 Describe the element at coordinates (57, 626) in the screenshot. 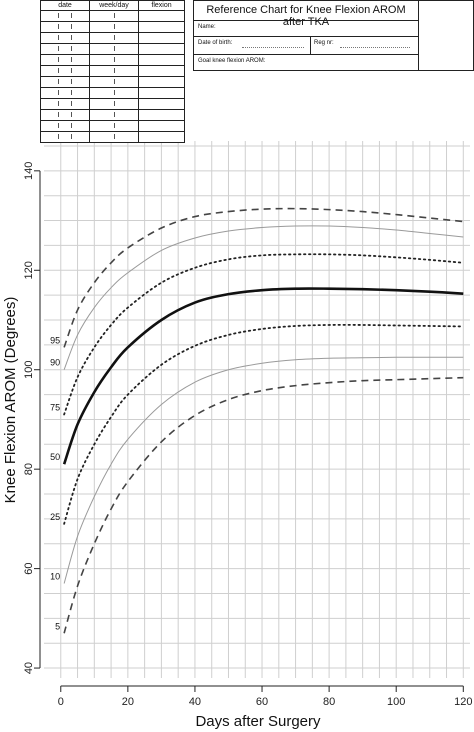

I see `percentile-label-5: 5` at that location.